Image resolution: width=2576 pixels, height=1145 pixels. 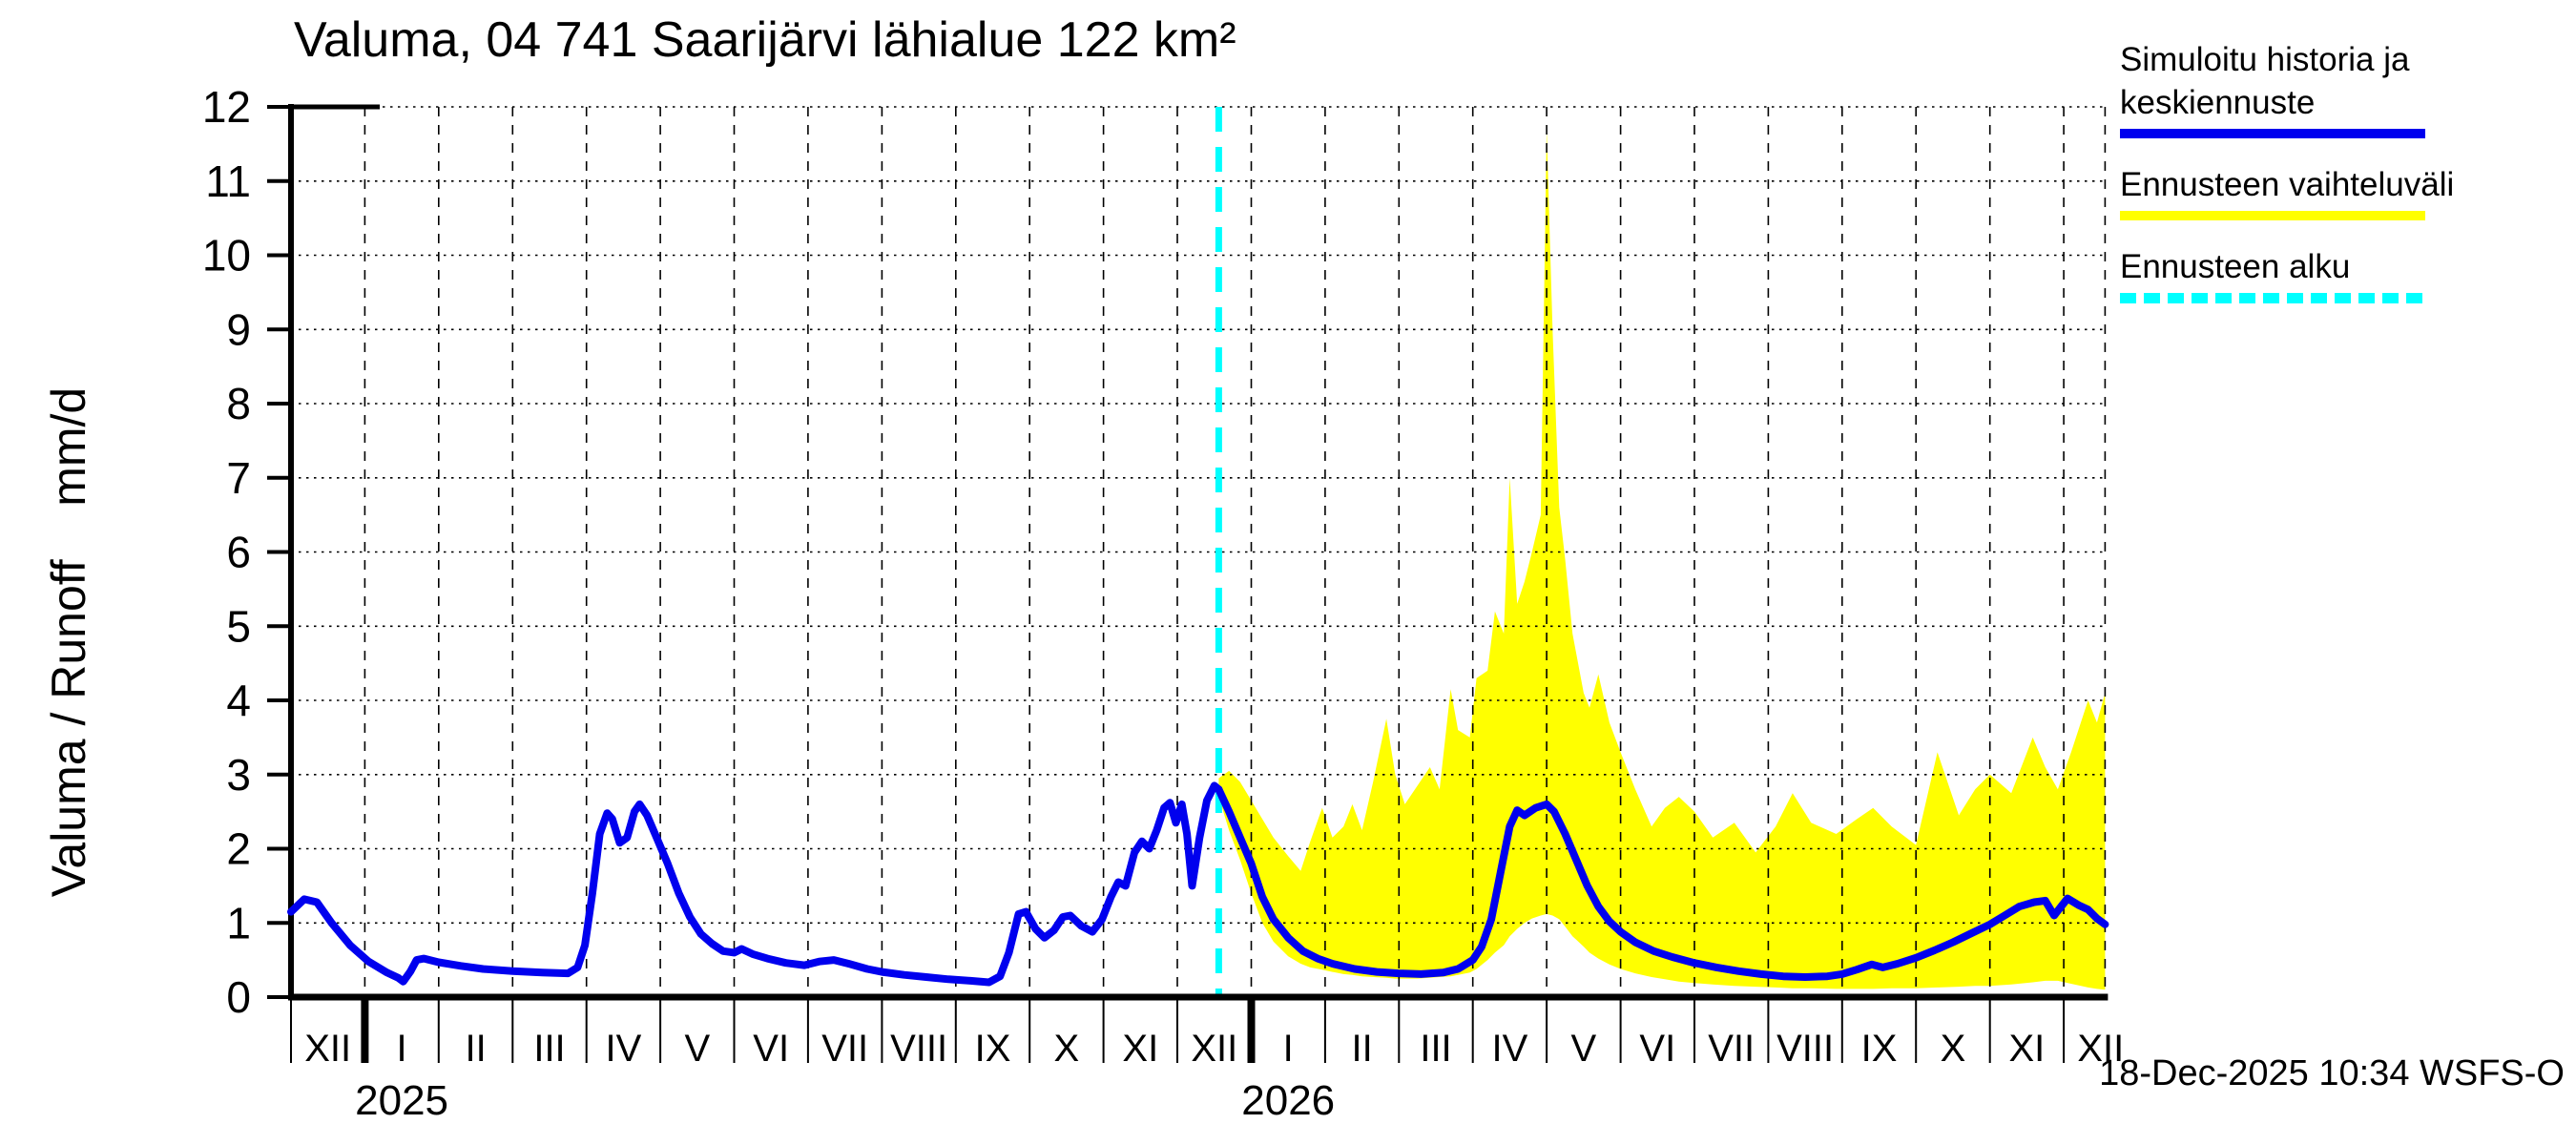 I want to click on y-tick-label: 11, so click(x=228, y=181).